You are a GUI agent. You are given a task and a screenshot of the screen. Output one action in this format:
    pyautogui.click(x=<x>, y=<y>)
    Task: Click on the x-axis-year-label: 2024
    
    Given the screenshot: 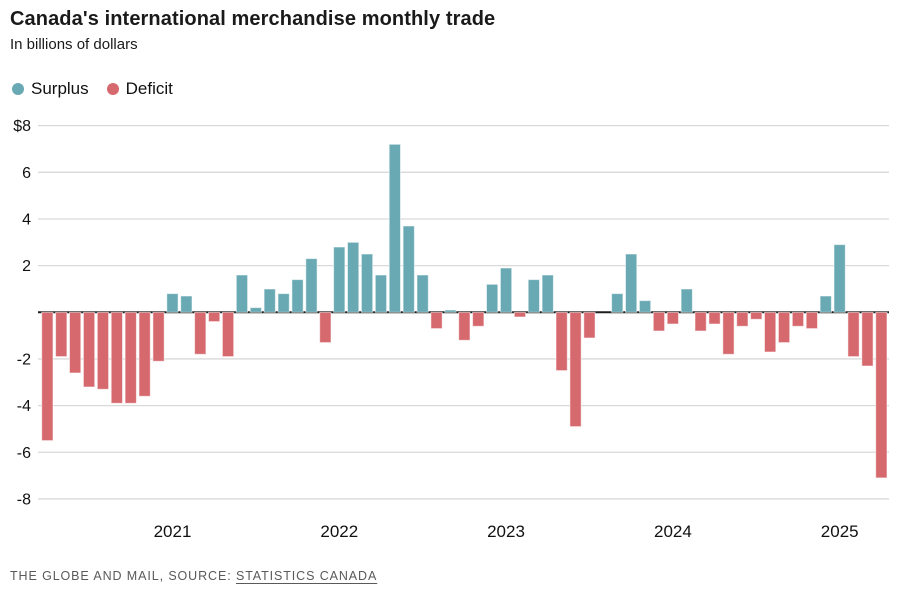 What is the action you would take?
    pyautogui.click(x=673, y=531)
    